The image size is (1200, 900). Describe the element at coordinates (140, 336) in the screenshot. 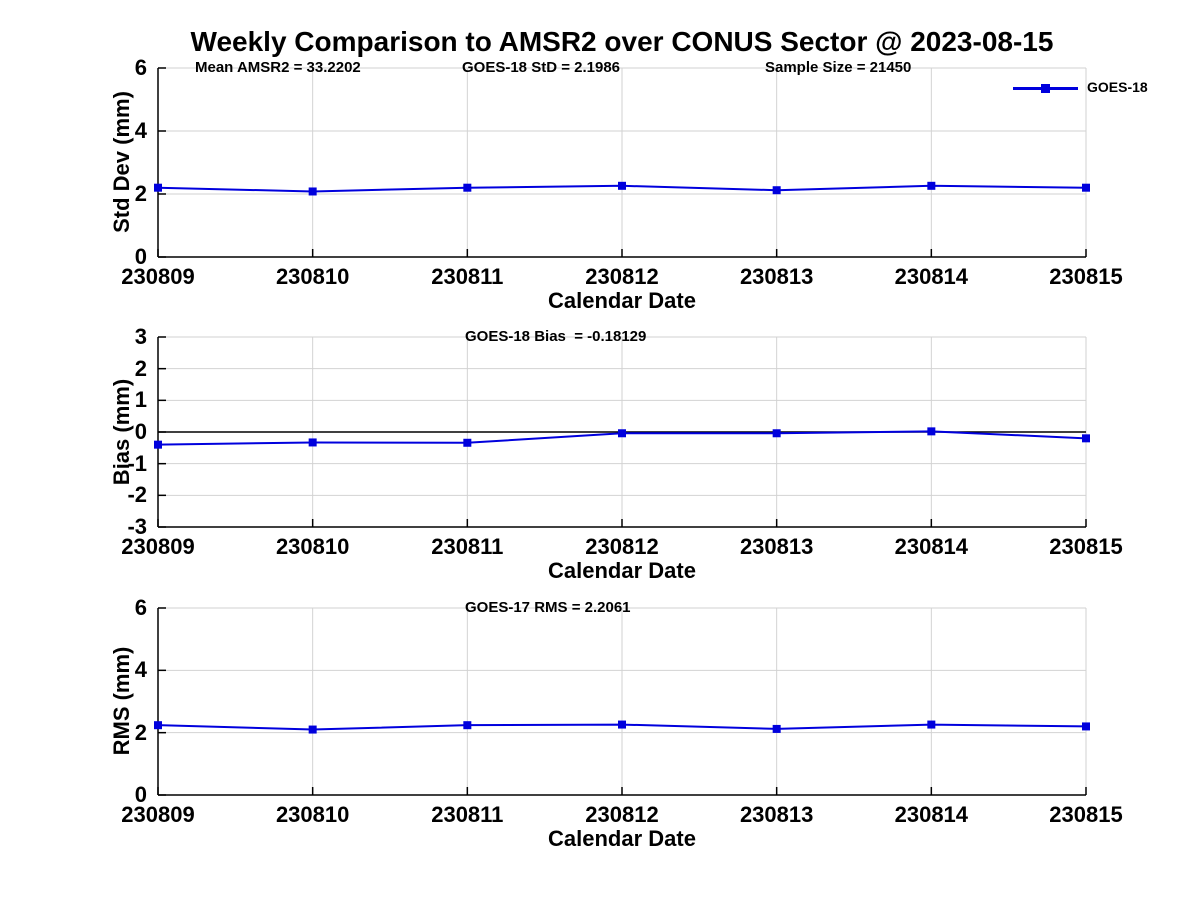

I see `y-tick-label: 3` at that location.